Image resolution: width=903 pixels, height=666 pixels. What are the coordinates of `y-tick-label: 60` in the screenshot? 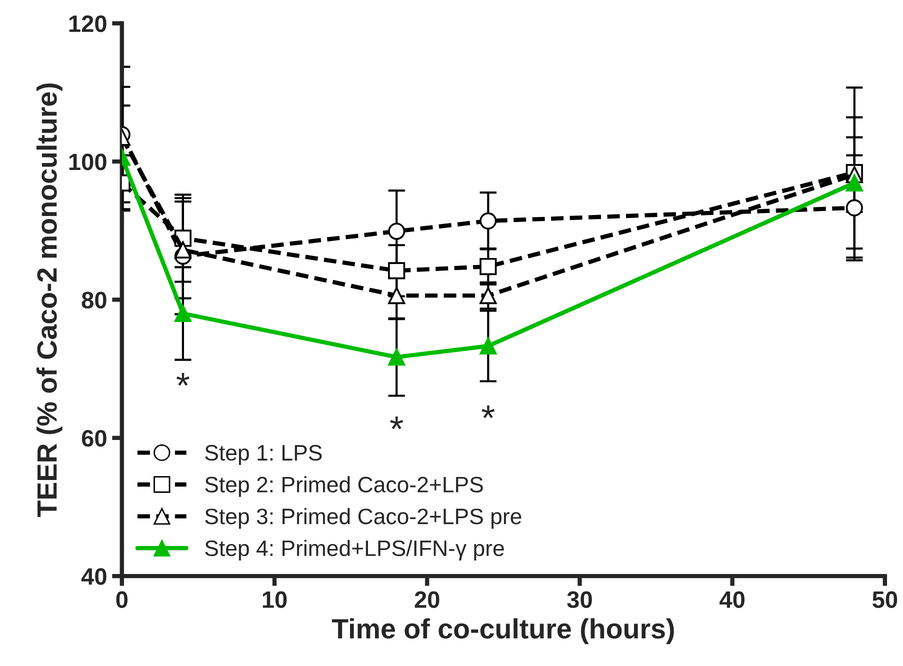 It's located at (94, 438).